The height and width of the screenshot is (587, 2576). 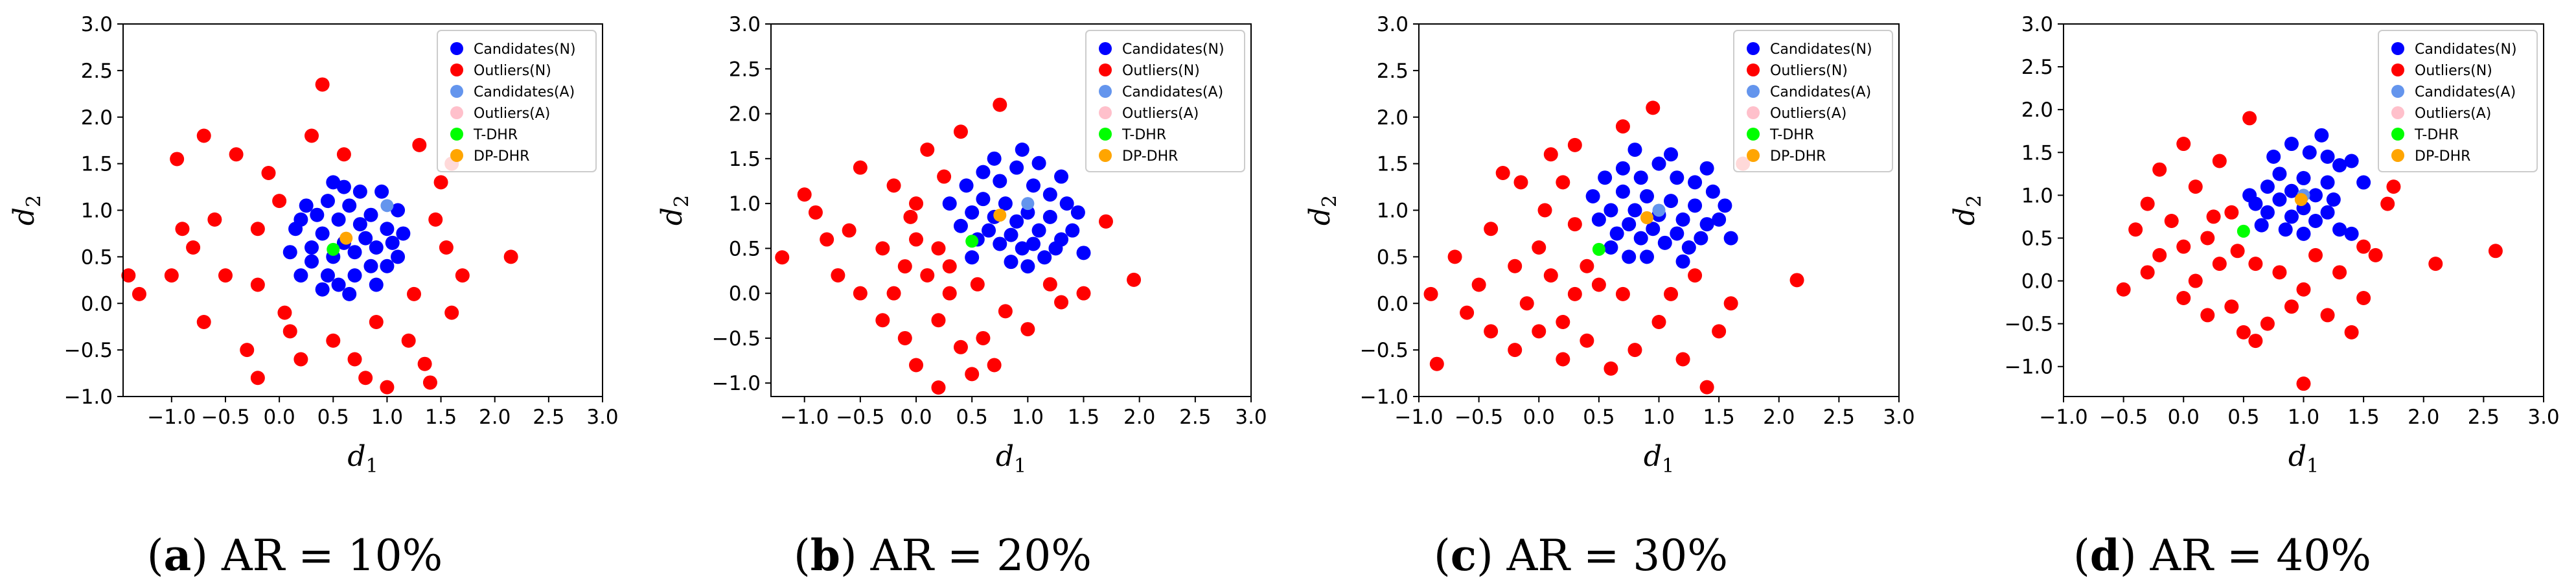 What do you see at coordinates (171, 418) in the screenshot?
I see `x-tick-label: −1.0` at bounding box center [171, 418].